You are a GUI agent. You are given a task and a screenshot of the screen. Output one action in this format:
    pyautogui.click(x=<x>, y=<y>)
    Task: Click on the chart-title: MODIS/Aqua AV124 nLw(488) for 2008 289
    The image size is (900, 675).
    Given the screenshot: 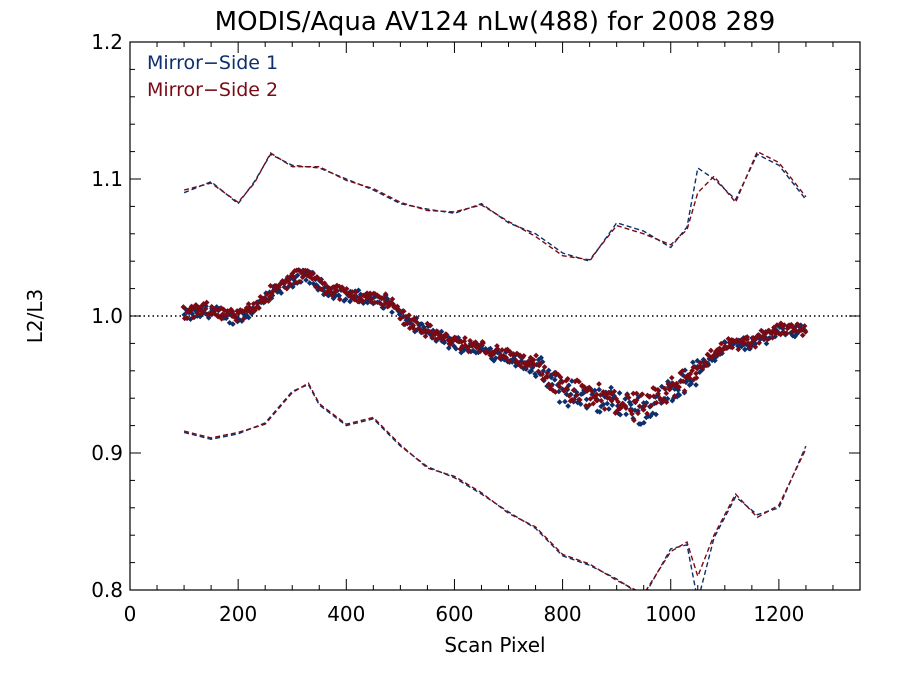 What is the action you would take?
    pyautogui.click(x=495, y=22)
    